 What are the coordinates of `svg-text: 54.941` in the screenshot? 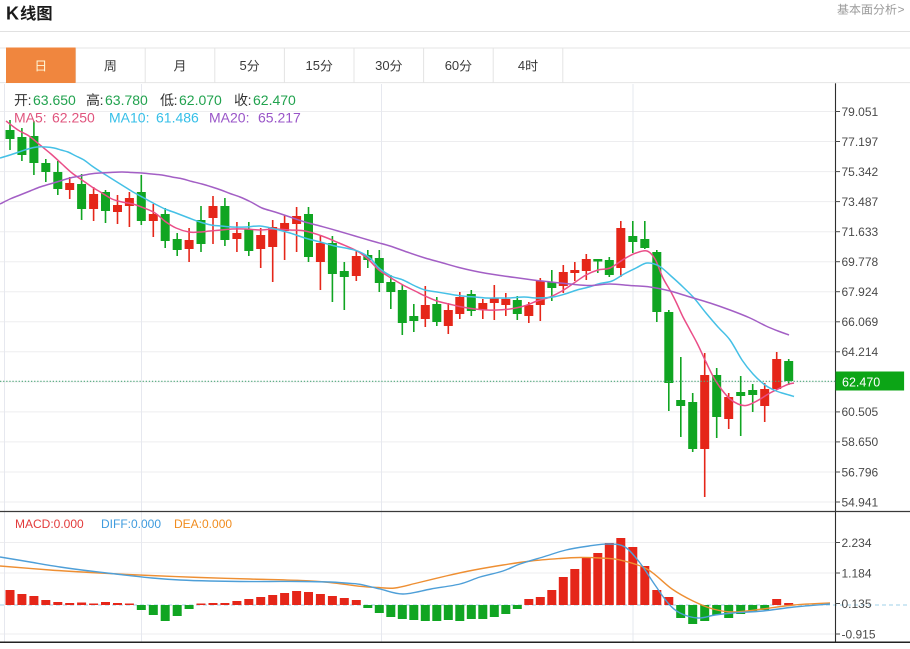 It's located at (860, 502).